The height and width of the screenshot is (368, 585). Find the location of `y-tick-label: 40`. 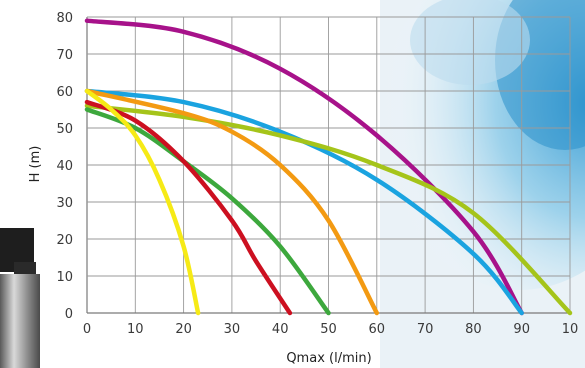

y-tick-label: 40 is located at coordinates (64, 166).